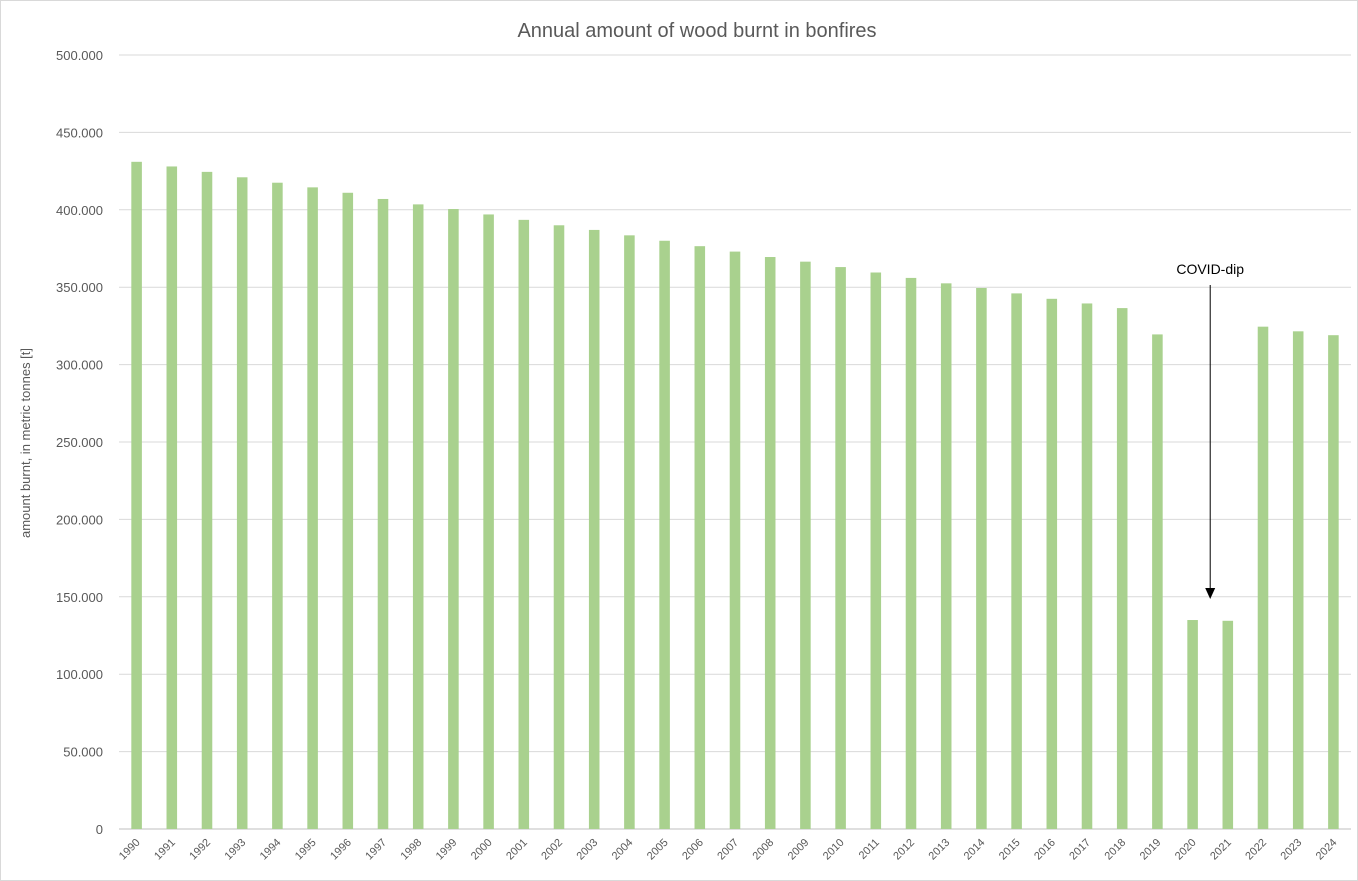 The height and width of the screenshot is (881, 1358). I want to click on bar-2015, so click(1016, 561).